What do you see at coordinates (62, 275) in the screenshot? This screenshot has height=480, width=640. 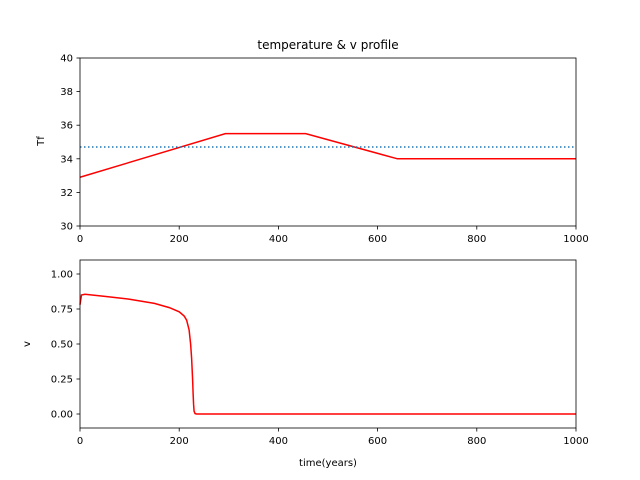 I see `v-y-tick-label-4: 1.00` at bounding box center [62, 275].